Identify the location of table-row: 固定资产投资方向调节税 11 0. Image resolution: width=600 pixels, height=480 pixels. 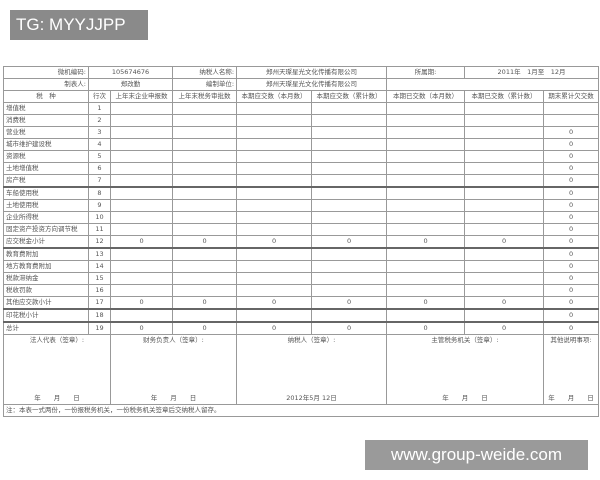
(301, 229).